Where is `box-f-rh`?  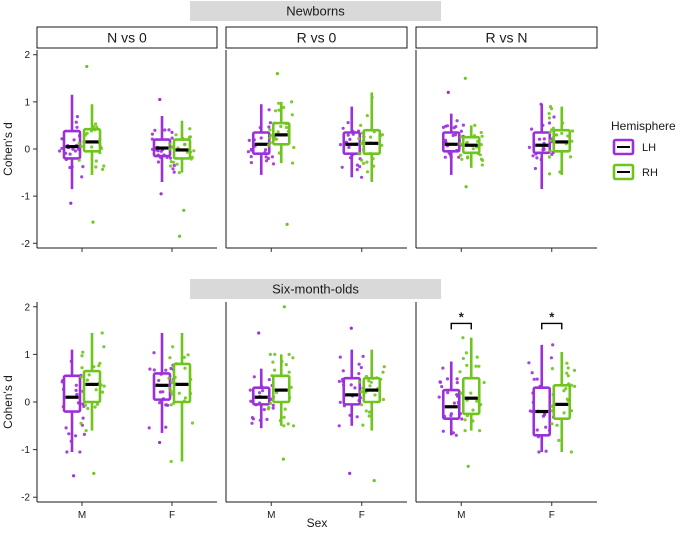 box-f-rh is located at coordinates (182, 179).